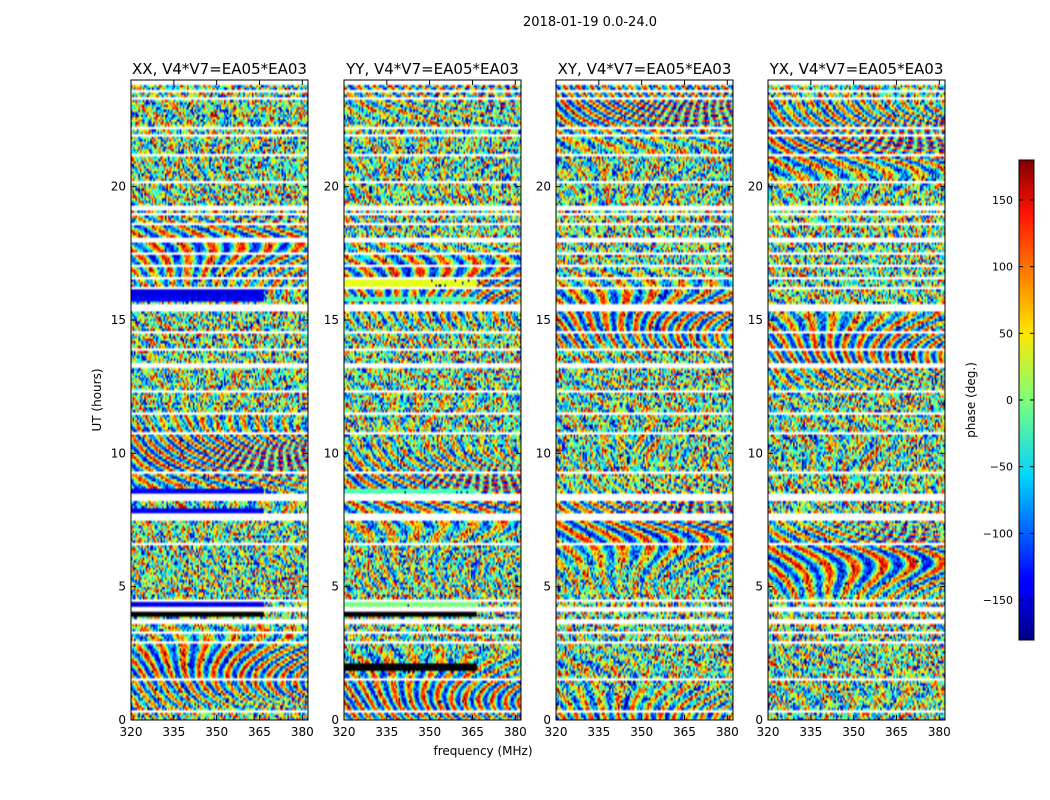 The width and height of the screenshot is (1050, 800). I want to click on colorbar-tick-label: 0, so click(1009, 400).